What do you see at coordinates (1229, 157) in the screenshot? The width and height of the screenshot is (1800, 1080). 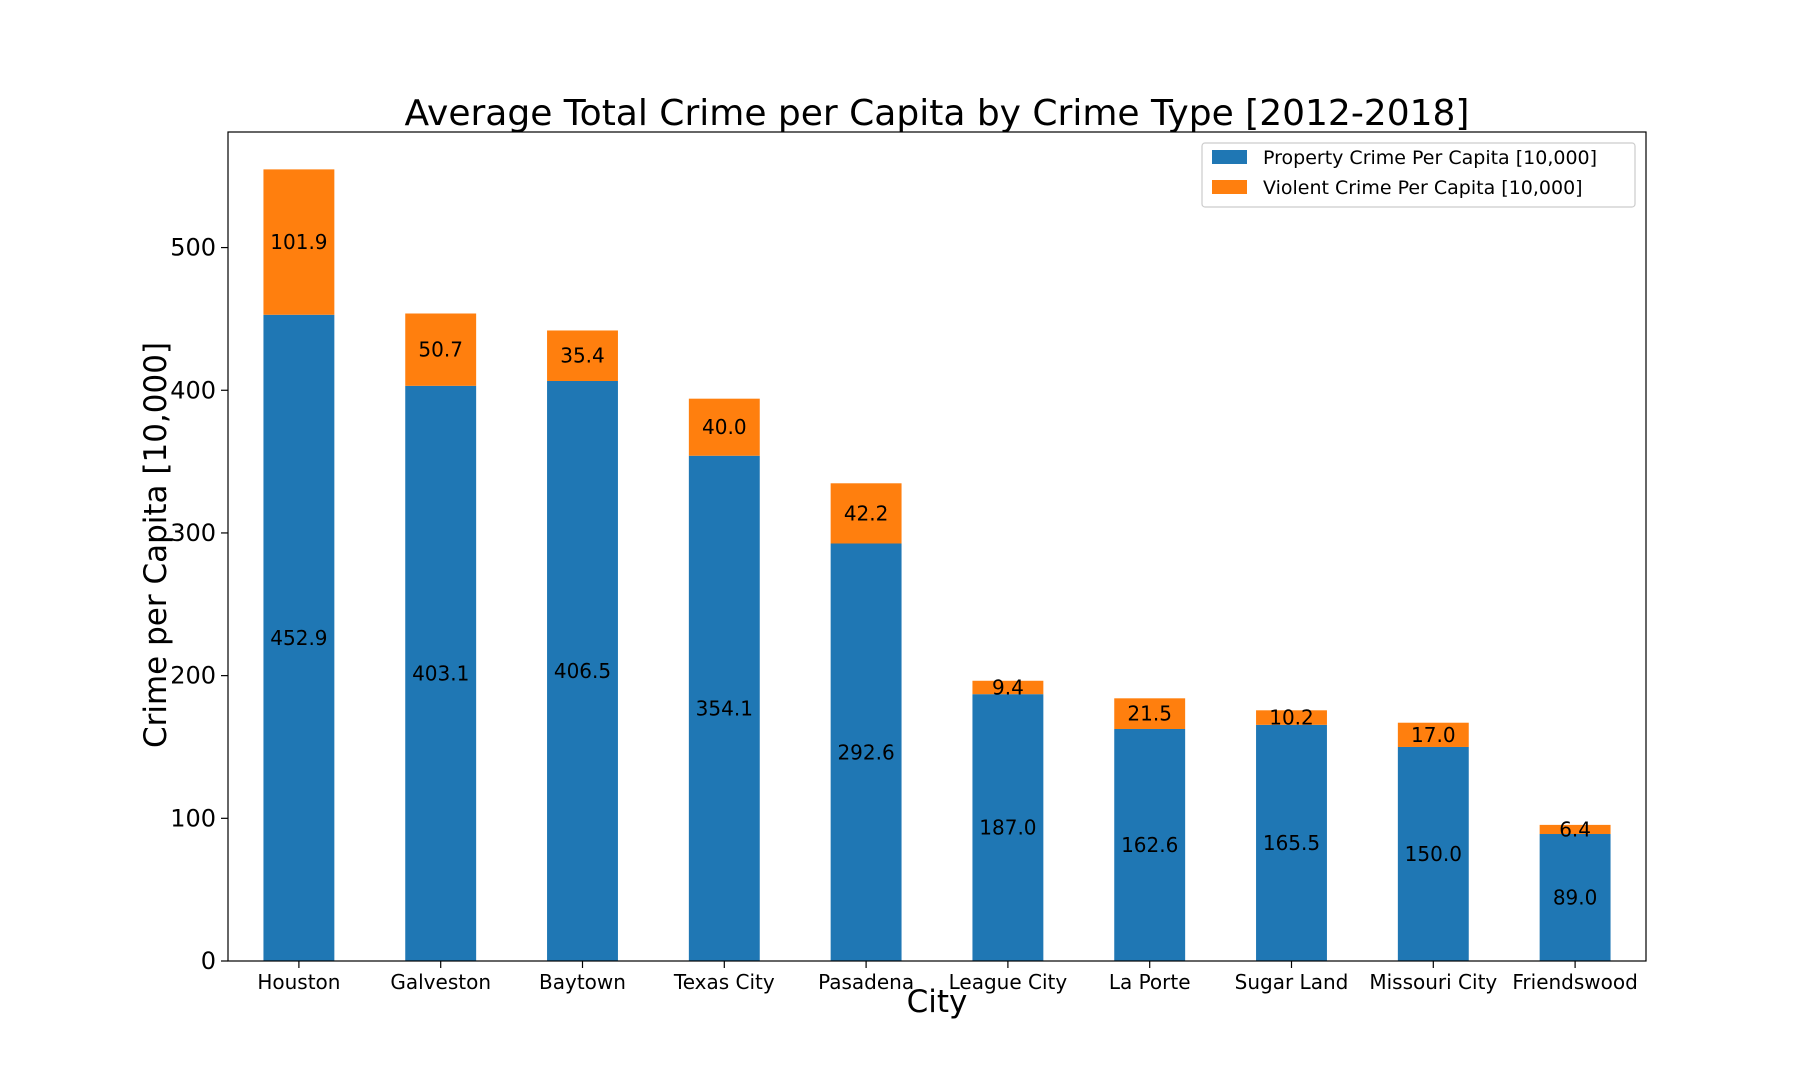 I see `legend-swatch-property` at bounding box center [1229, 157].